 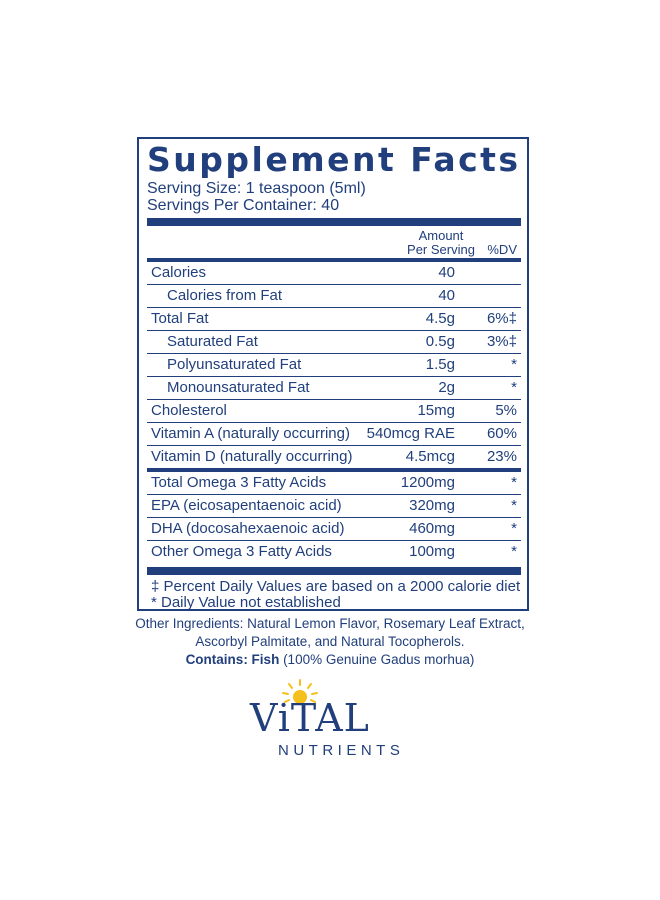 I want to click on vital-nutrients-logo: ViTAL NUTRIENTS, so click(x=335, y=723).